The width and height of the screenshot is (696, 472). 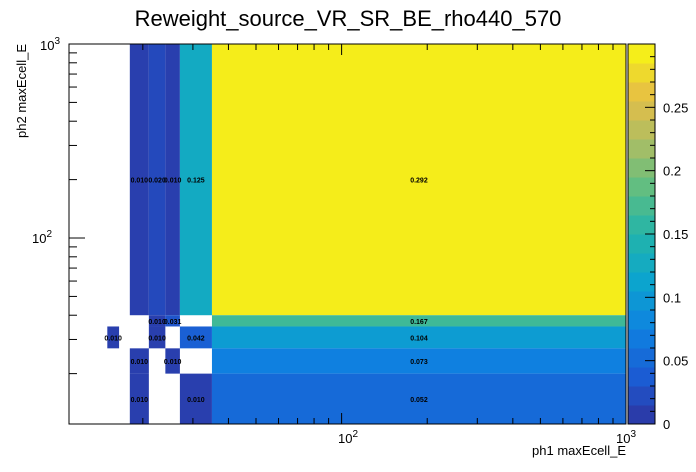 I want to click on colorbar-tick-label: 0.15, so click(x=675, y=234).